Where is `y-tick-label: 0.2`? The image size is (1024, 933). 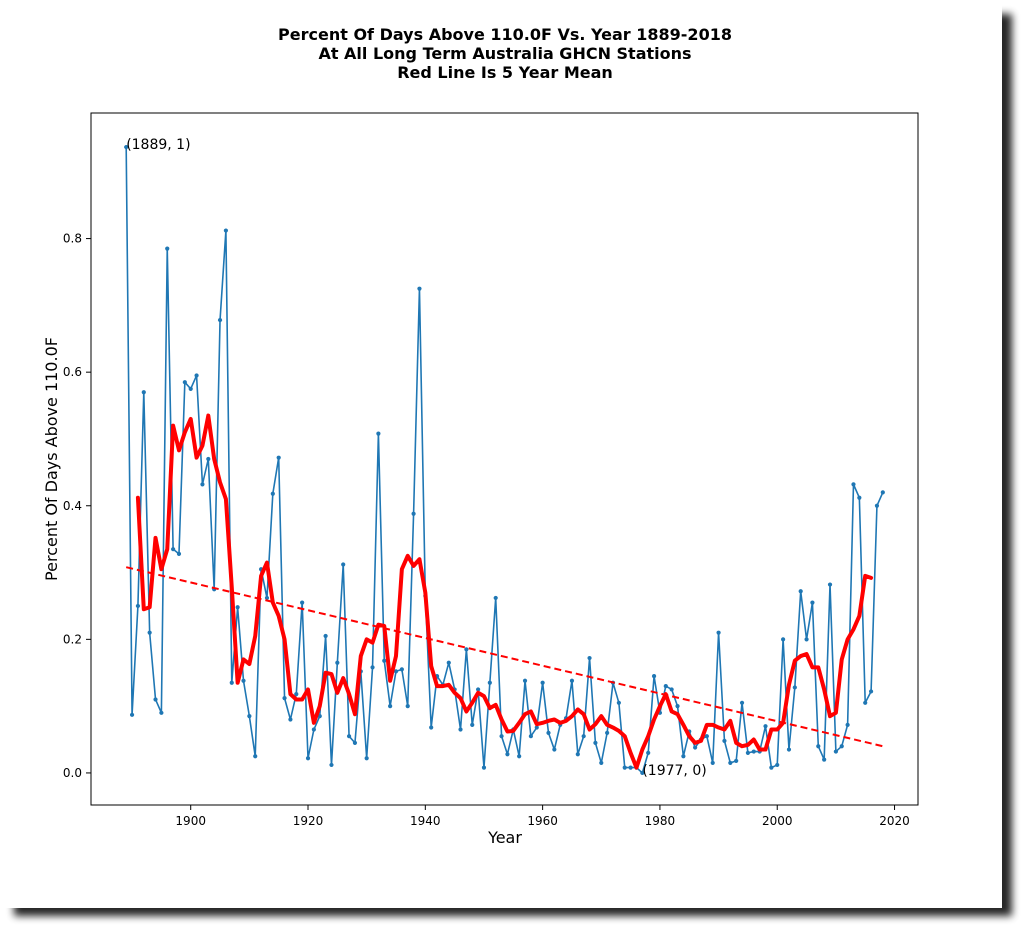 y-tick-label: 0.2 is located at coordinates (72, 639).